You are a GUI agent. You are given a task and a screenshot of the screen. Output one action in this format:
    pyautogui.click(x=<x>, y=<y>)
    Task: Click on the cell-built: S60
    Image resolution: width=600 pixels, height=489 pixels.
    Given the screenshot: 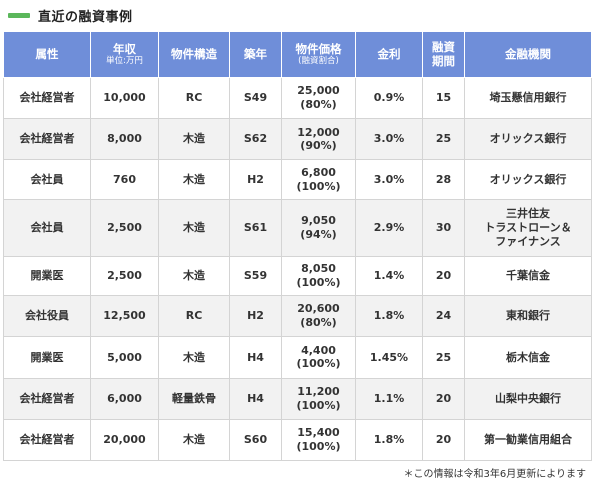 What is the action you would take?
    pyautogui.click(x=255, y=440)
    